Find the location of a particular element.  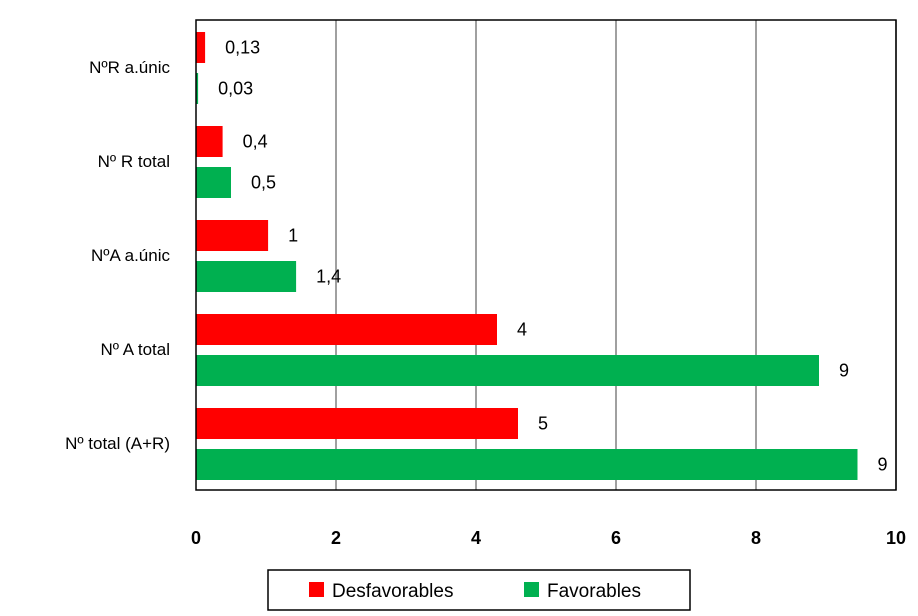

x-tick-label: 2 is located at coordinates (336, 538).